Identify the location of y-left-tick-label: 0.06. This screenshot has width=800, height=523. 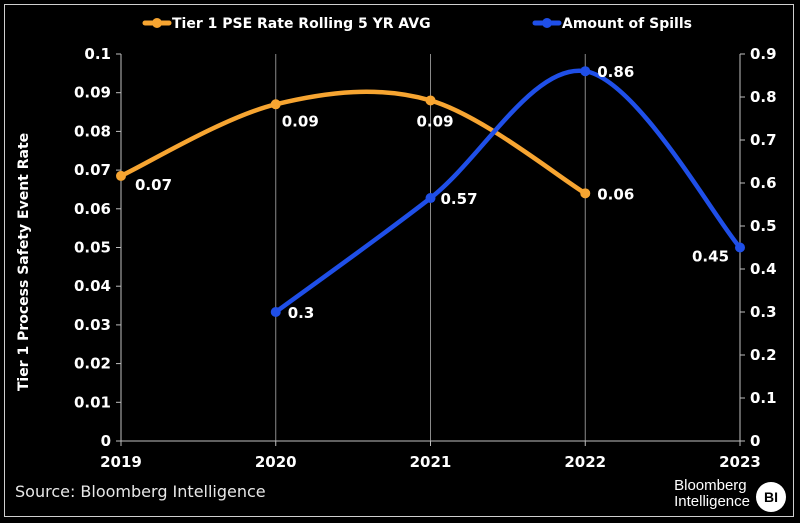
(92, 209).